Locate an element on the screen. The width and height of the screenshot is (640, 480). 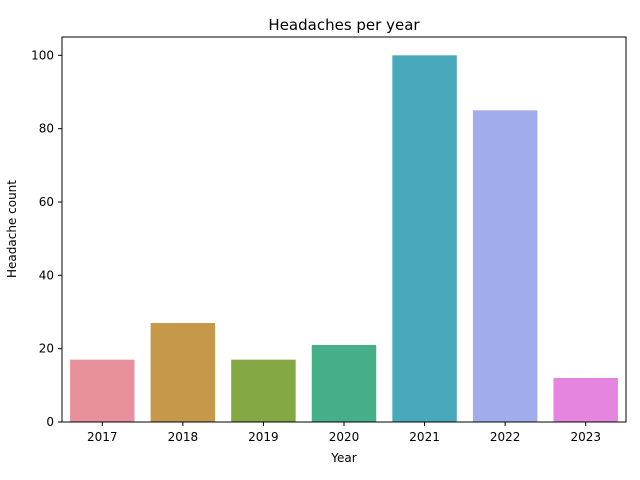
bar-2020 is located at coordinates (344, 383).